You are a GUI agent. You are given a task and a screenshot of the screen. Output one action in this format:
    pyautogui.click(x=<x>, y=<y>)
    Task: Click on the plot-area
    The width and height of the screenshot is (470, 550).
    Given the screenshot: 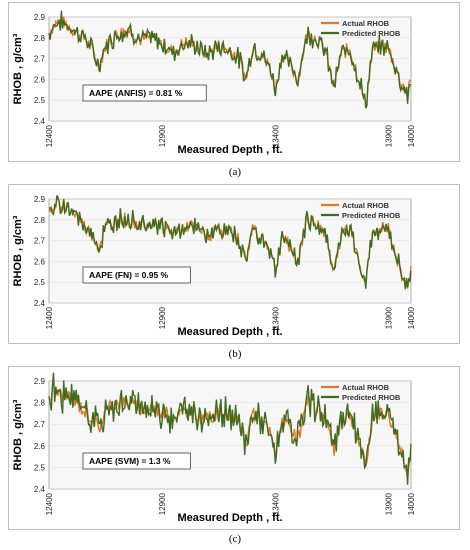 What is the action you would take?
    pyautogui.click(x=230, y=69)
    